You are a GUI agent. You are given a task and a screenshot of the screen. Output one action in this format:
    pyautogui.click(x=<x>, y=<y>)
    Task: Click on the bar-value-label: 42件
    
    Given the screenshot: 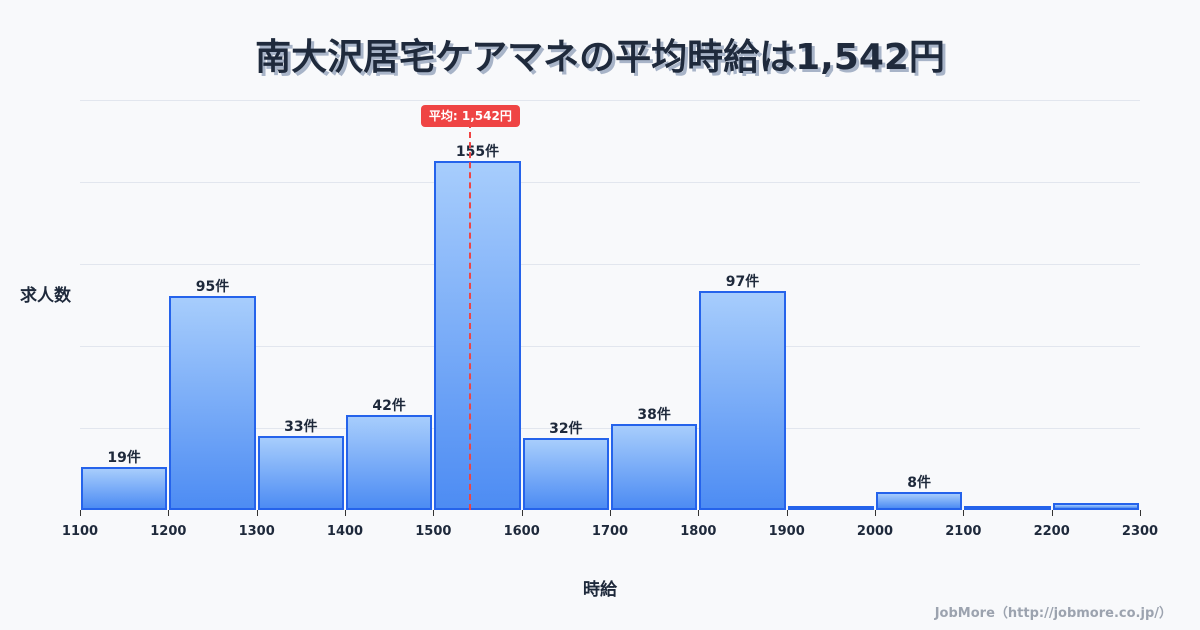 What is the action you would take?
    pyautogui.click(x=389, y=406)
    